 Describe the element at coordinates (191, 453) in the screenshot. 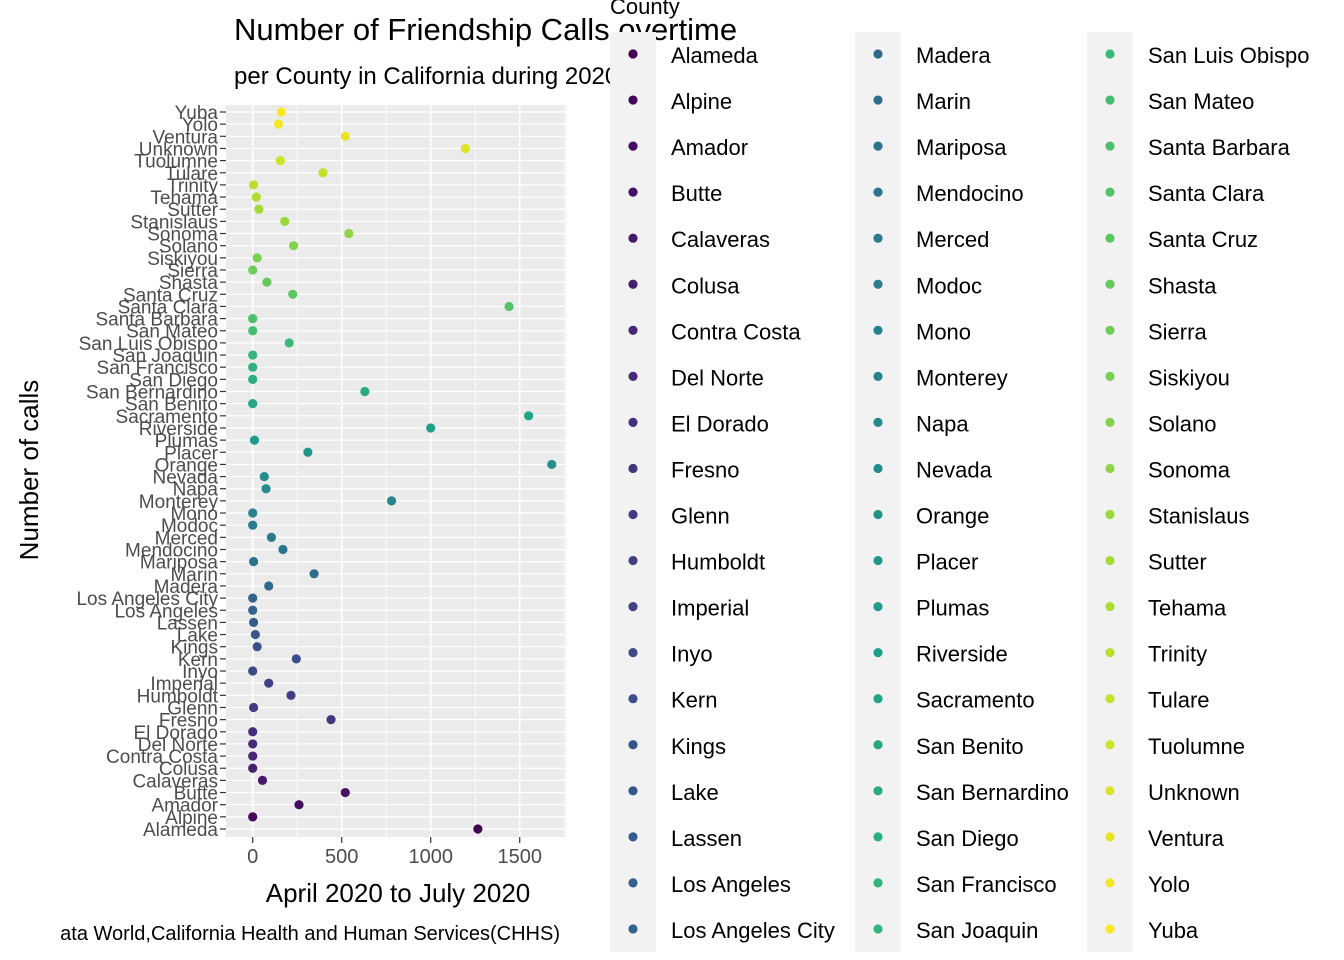

I see `y-tick-label: Placer` at that location.